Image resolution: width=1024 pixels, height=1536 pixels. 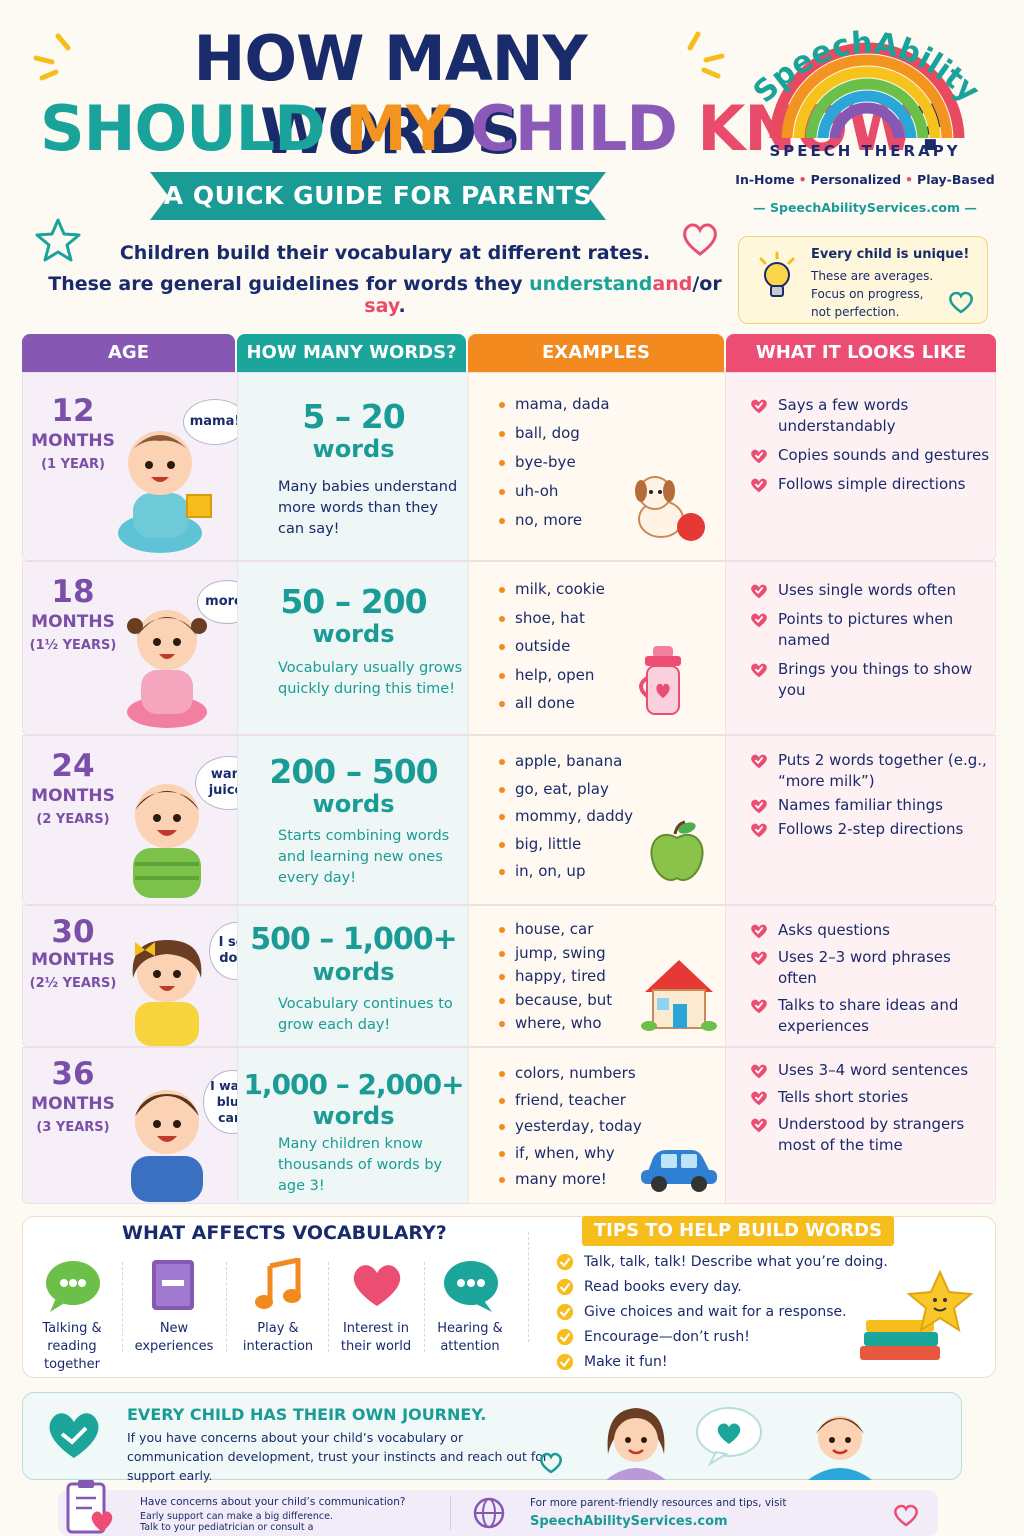 What do you see at coordinates (870, 630) in the screenshot?
I see `list-item: Points to pictures when named` at bounding box center [870, 630].